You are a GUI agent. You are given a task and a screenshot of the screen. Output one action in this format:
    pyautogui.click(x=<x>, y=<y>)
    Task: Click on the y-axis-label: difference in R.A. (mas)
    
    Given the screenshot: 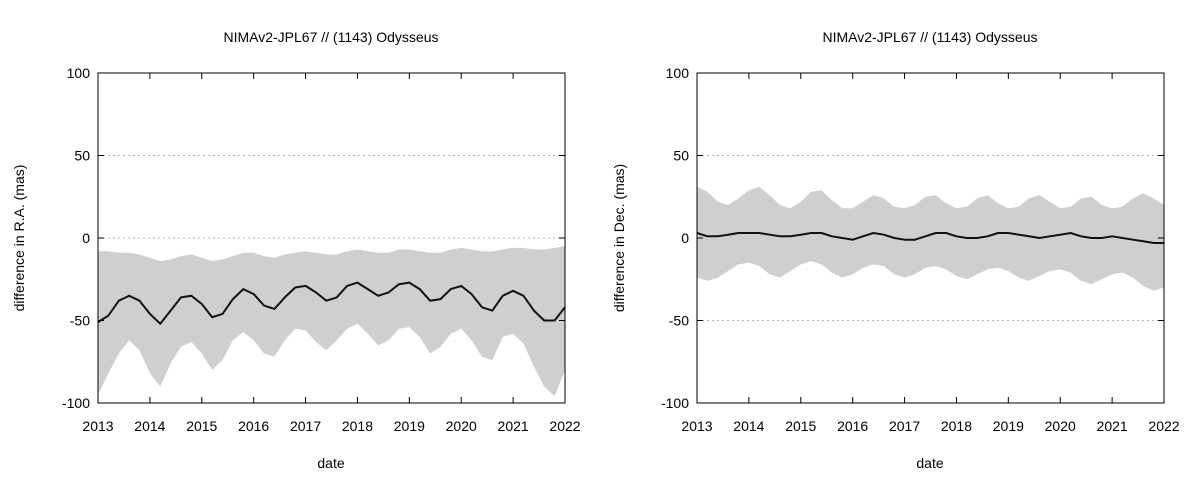 What is the action you would take?
    pyautogui.click(x=19, y=238)
    